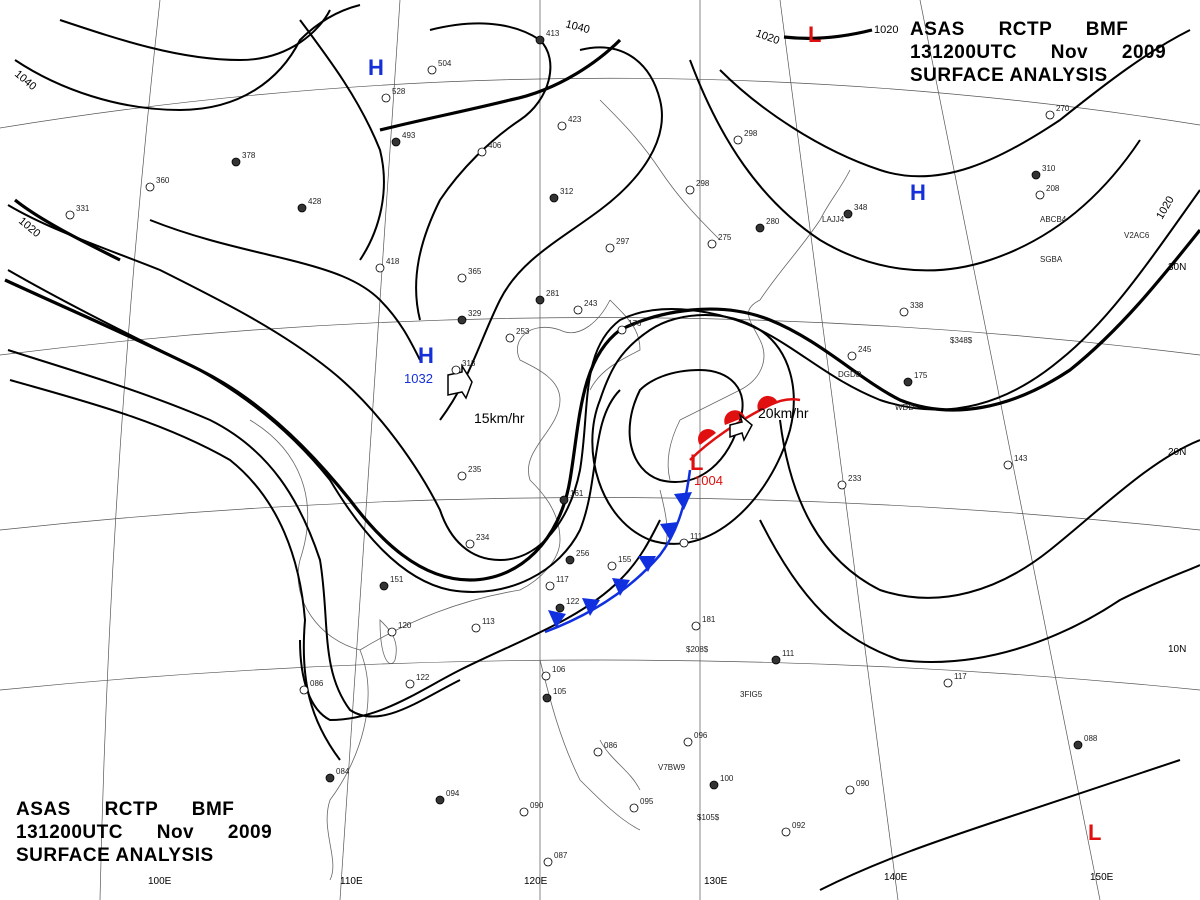 Image resolution: width=1200 pixels, height=900 pixels. Describe the element at coordinates (917, 305) in the screenshot. I see `station-pressure: 338` at that location.